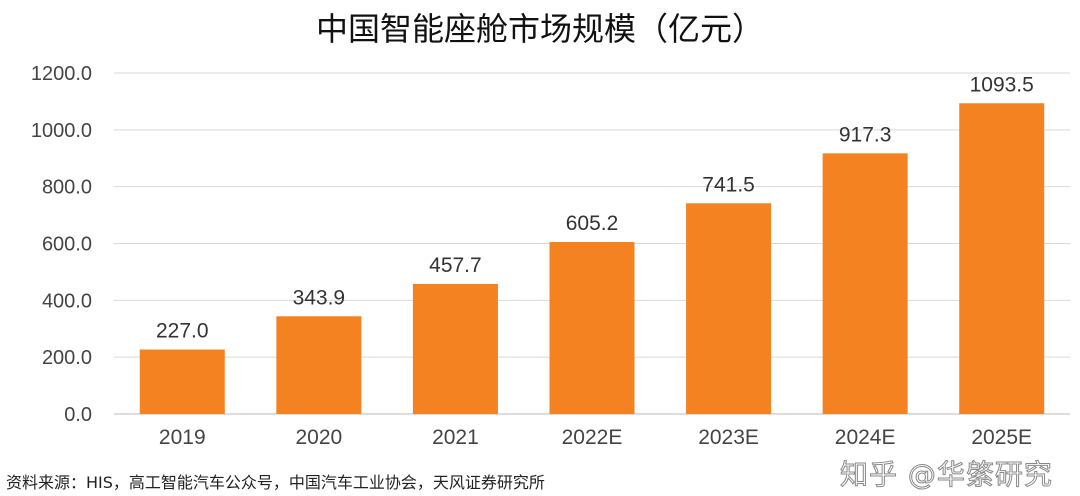 This screenshot has width=1080, height=496. I want to click on watermark: 知乎 @华綮研究, so click(946, 475).